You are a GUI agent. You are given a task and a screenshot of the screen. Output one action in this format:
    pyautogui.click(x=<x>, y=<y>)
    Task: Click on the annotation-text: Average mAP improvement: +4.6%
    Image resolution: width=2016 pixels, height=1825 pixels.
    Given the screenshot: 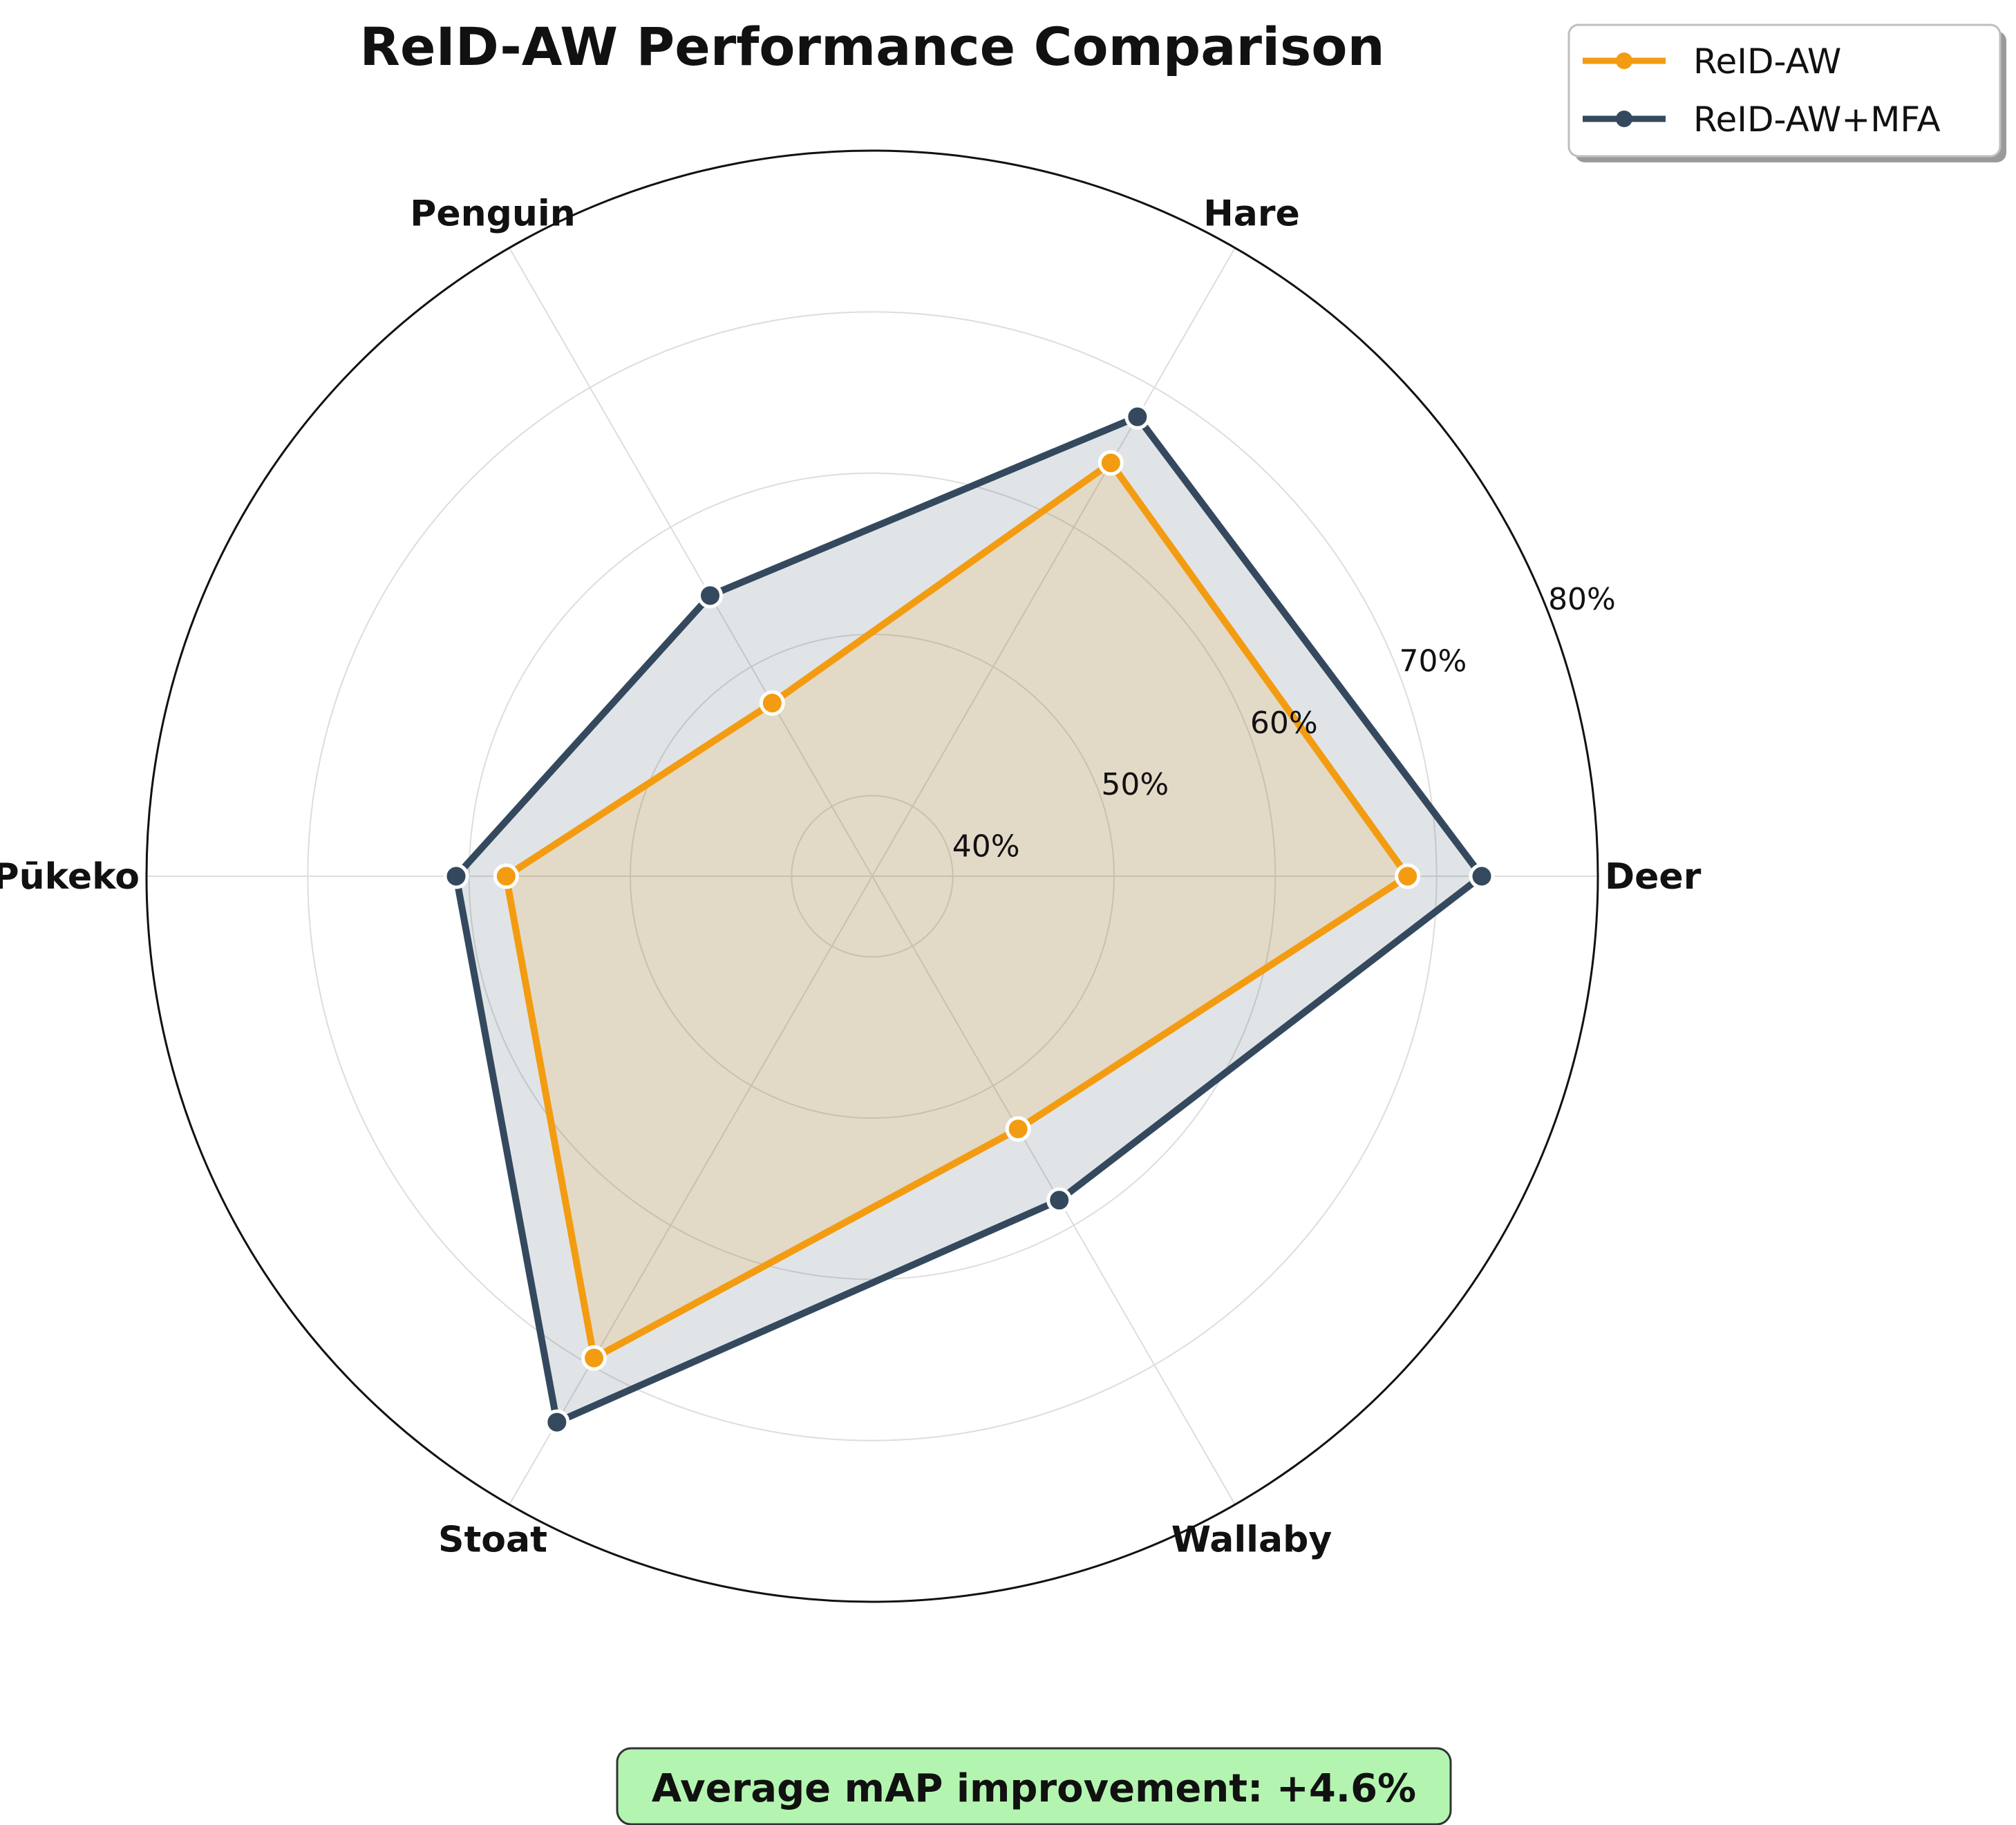 What is the action you would take?
    pyautogui.click(x=1034, y=1788)
    